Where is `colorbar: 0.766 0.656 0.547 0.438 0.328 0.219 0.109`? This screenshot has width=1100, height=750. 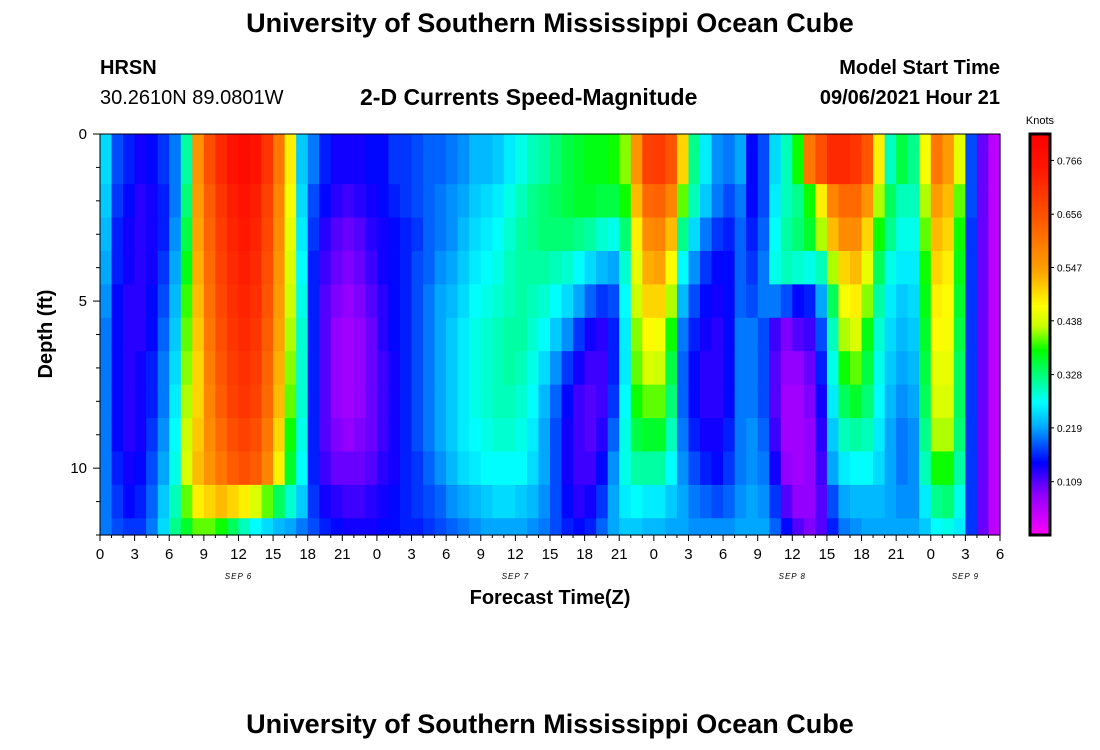
colorbar: 0.766 0.656 0.547 0.438 0.328 0.219 0.109 is located at coordinates (1055, 334).